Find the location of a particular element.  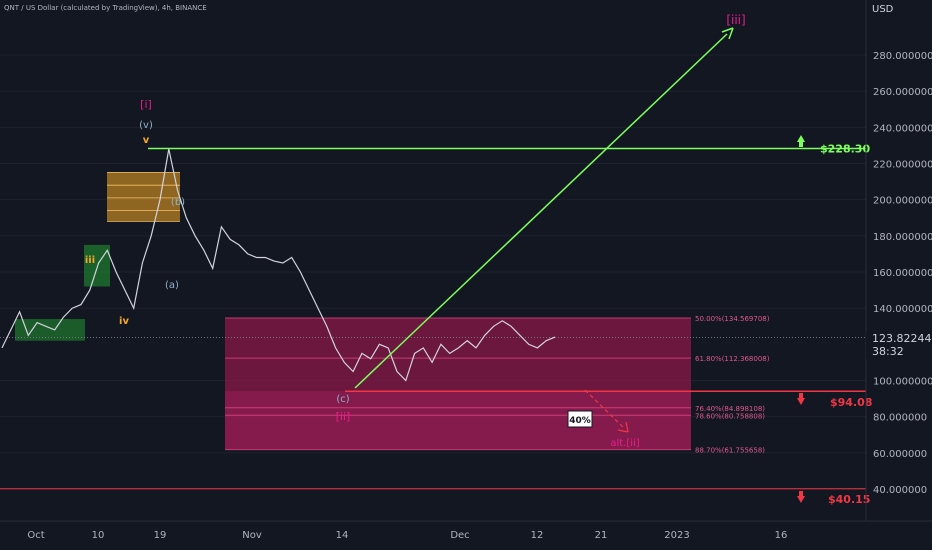

wave-label-v-sub: (v) is located at coordinates (146, 125).